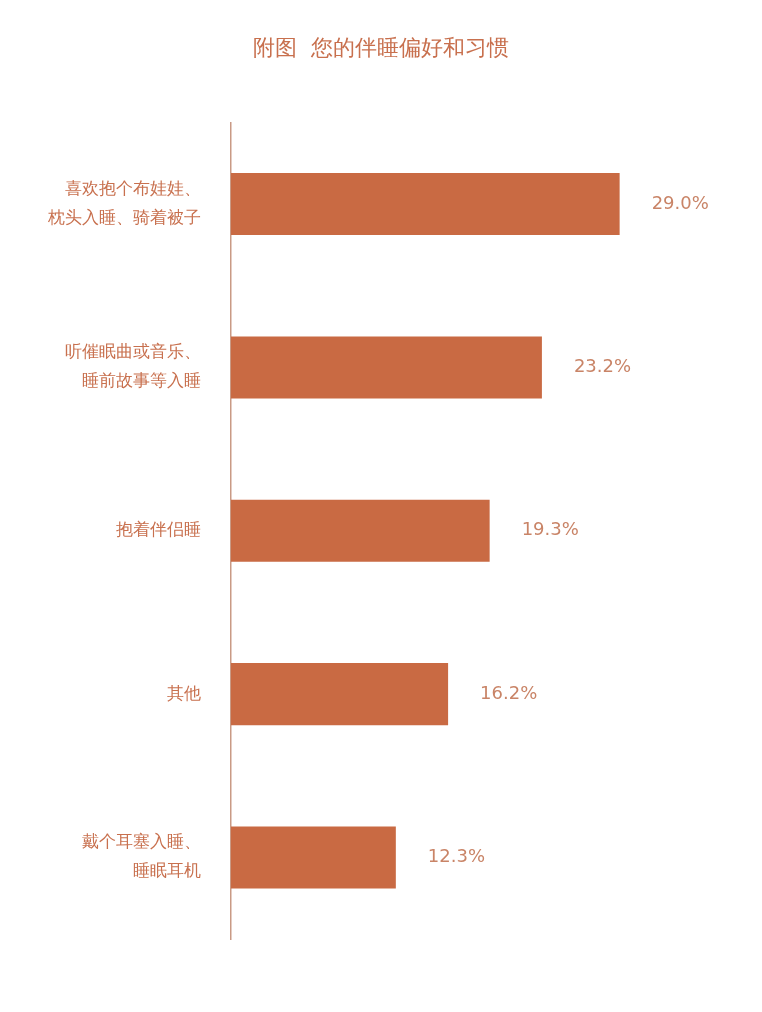 The height and width of the screenshot is (1012, 762). What do you see at coordinates (124, 202) in the screenshot?
I see `y-tick-label: 喜欢抱个布娃娃、枕头入睡、骑着被子` at bounding box center [124, 202].